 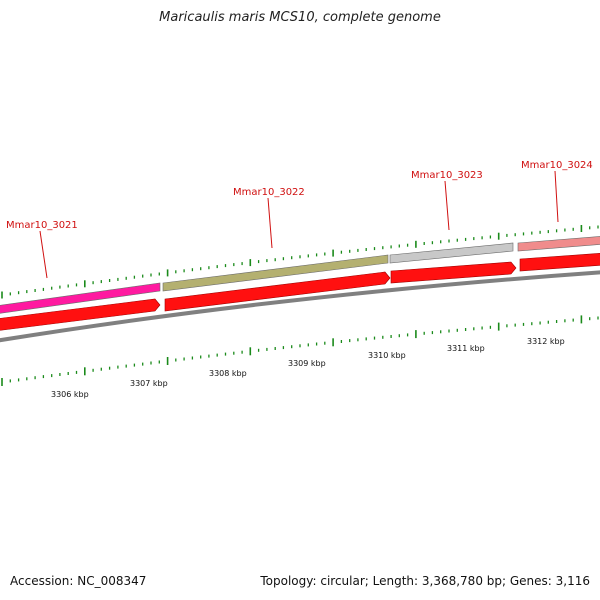 I want to click on gene-label-mmar10-3022: Mmar10_3022, so click(x=269, y=192).